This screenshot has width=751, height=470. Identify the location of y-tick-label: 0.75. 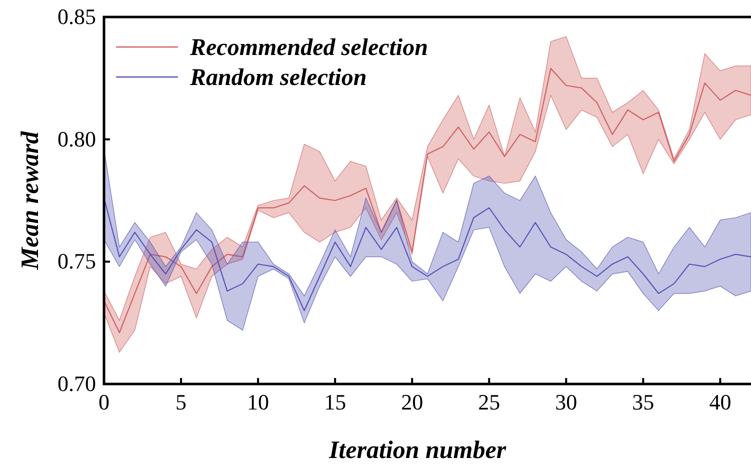
(77, 261).